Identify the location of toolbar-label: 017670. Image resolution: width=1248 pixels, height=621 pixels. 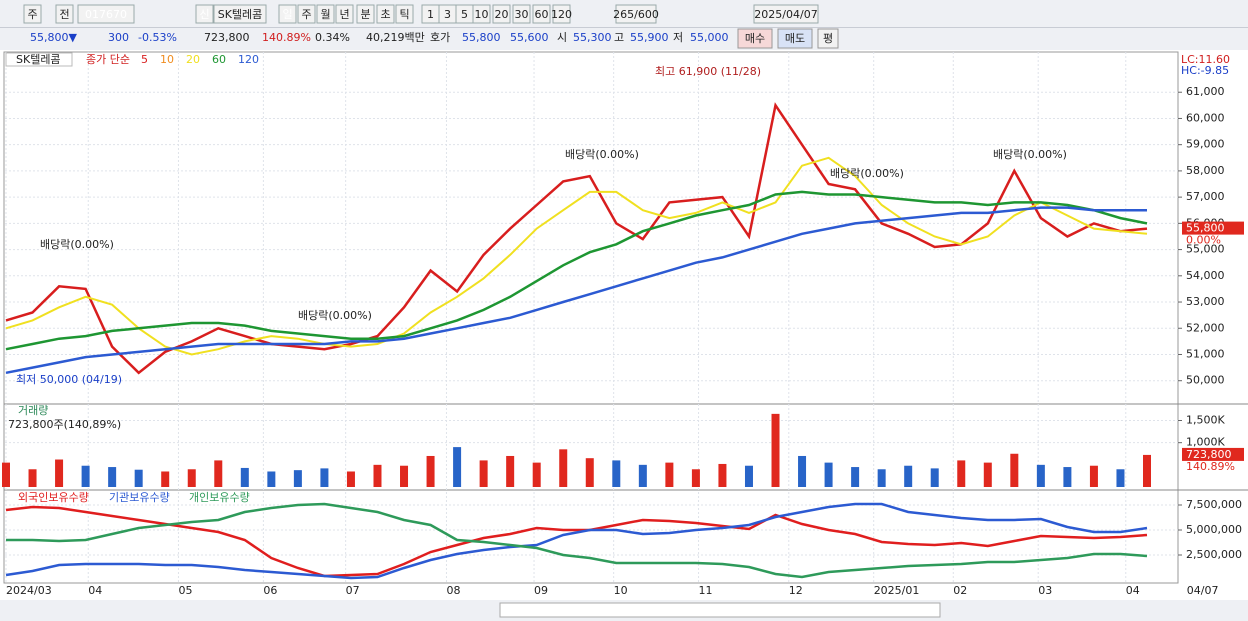
(106, 14).